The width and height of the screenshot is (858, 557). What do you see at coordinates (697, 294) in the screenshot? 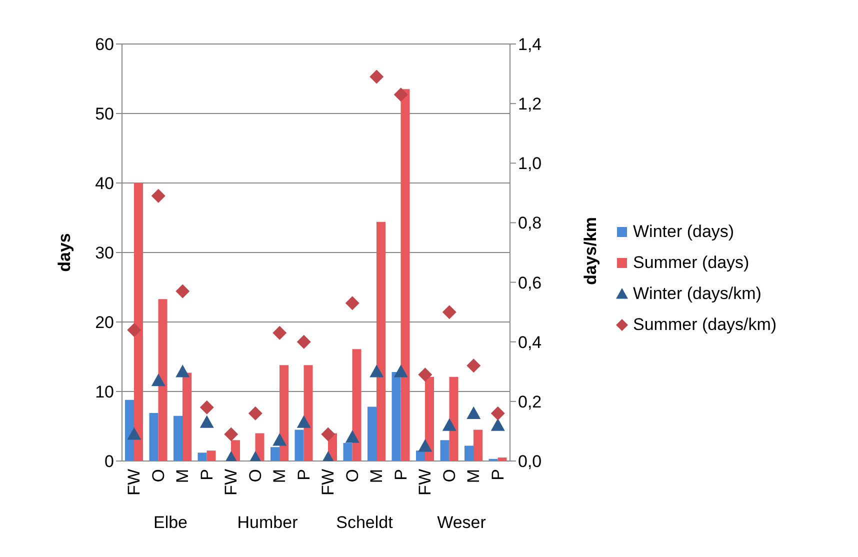
I see `legend-label: Winter (days/km)` at bounding box center [697, 294].